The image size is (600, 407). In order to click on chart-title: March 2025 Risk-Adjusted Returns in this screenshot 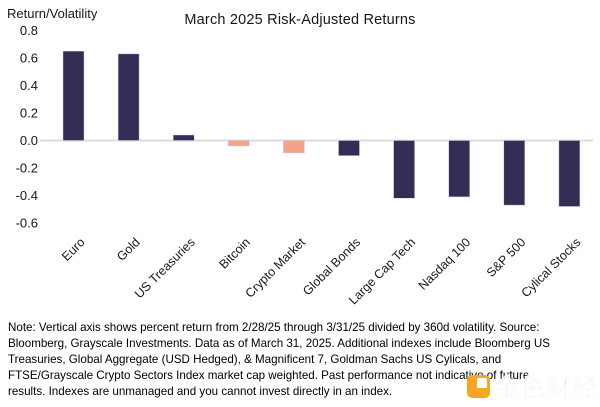, I will do `click(300, 20)`.